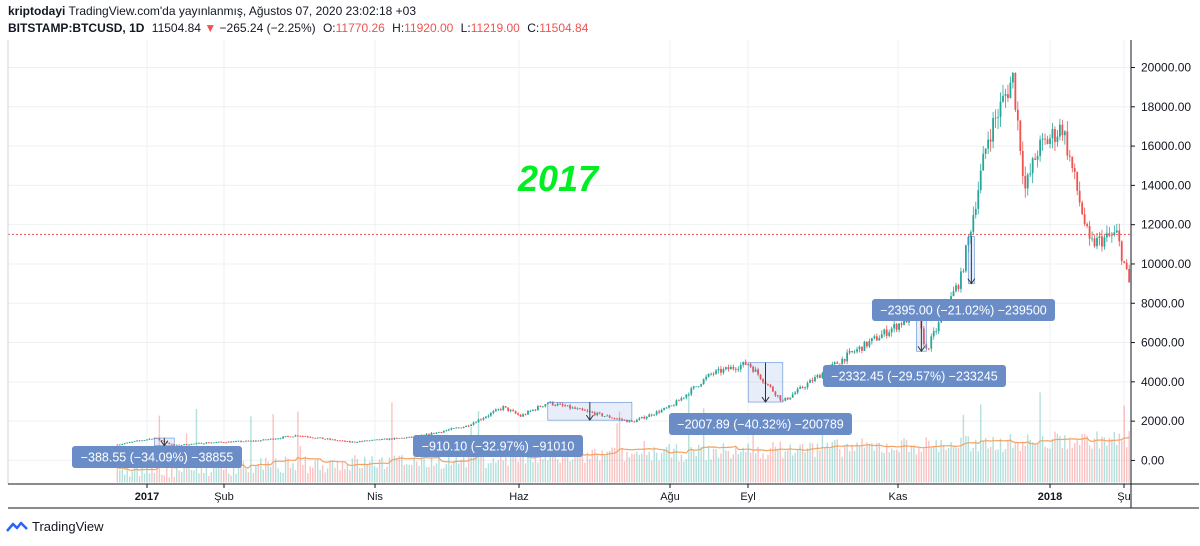  What do you see at coordinates (210, 28) in the screenshot?
I see `down-arrow-icon: ▼` at bounding box center [210, 28].